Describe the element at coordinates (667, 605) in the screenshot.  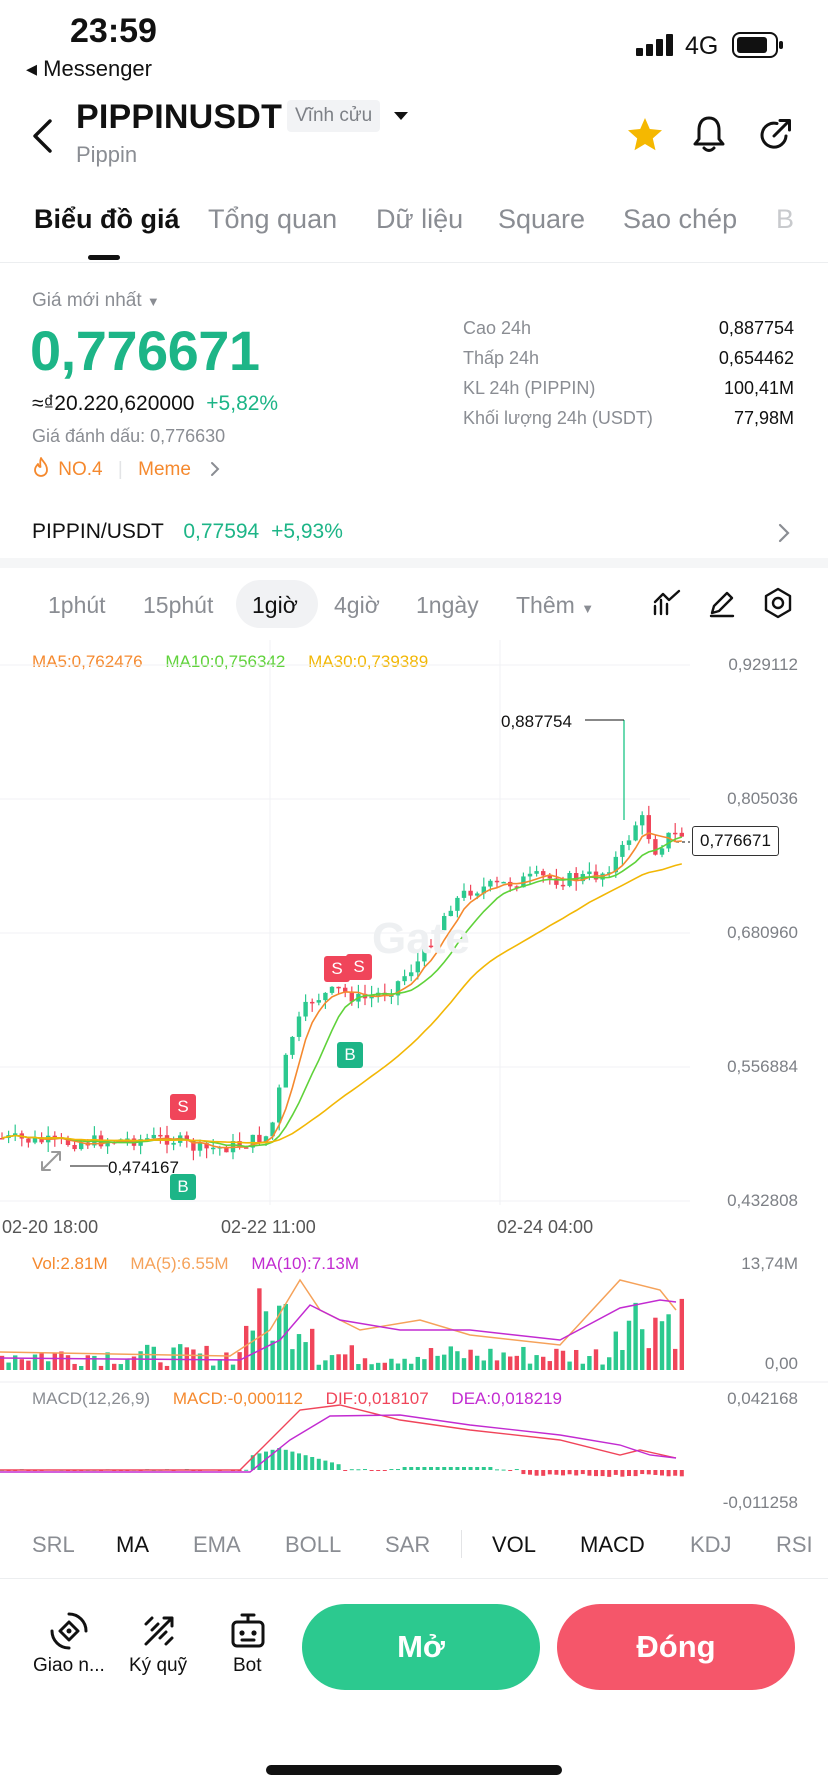
I see `indicator-icon` at that location.